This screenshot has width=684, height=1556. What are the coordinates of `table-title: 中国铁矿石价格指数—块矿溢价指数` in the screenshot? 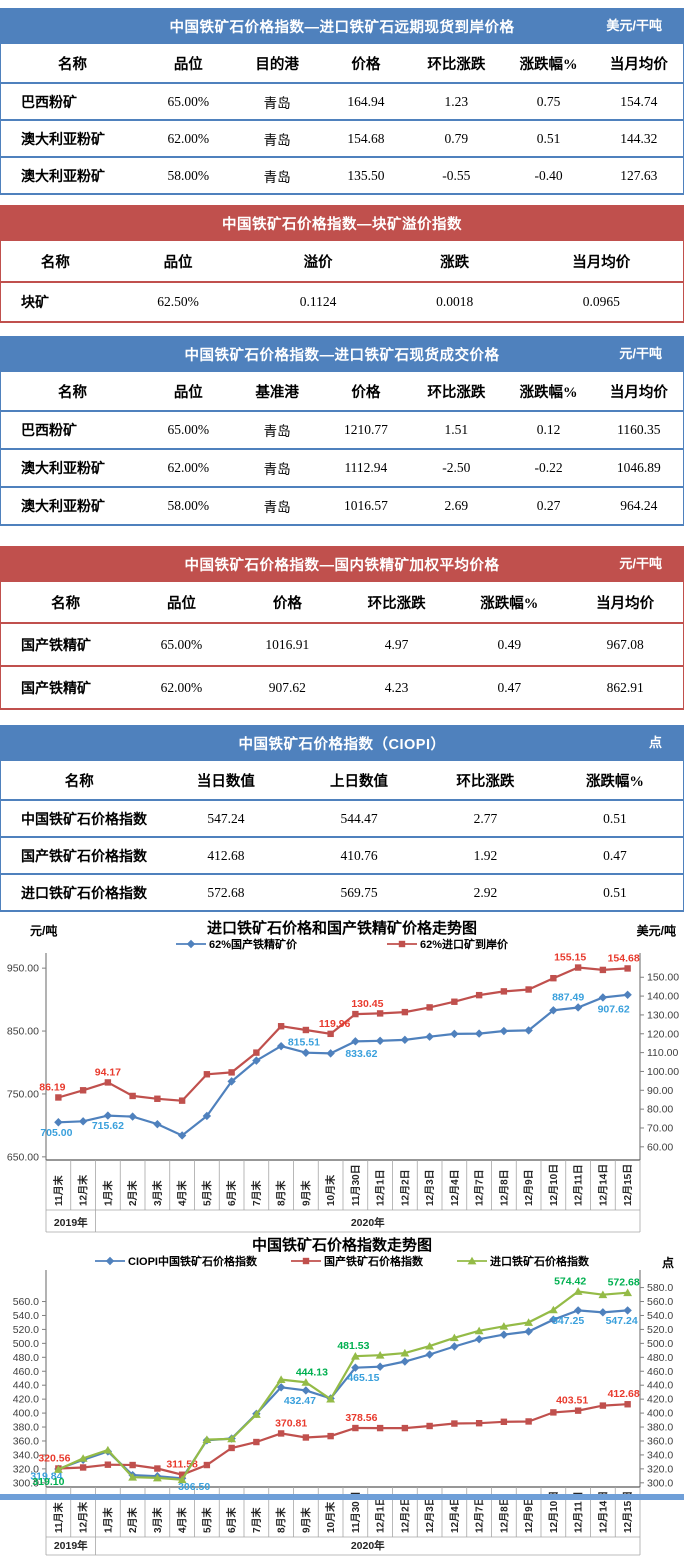 It's located at (342, 224).